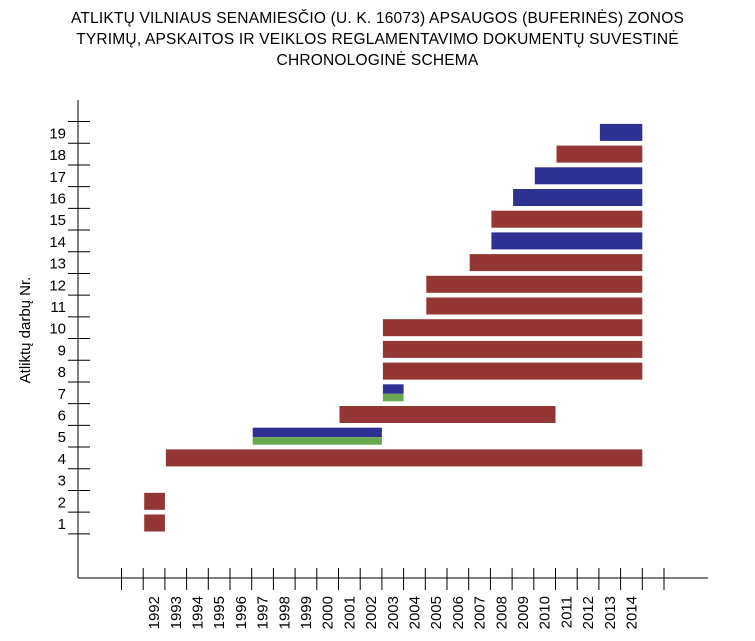 This screenshot has width=755, height=641. Describe the element at coordinates (57, 155) in the screenshot. I see `y-tick-label: 18` at that location.